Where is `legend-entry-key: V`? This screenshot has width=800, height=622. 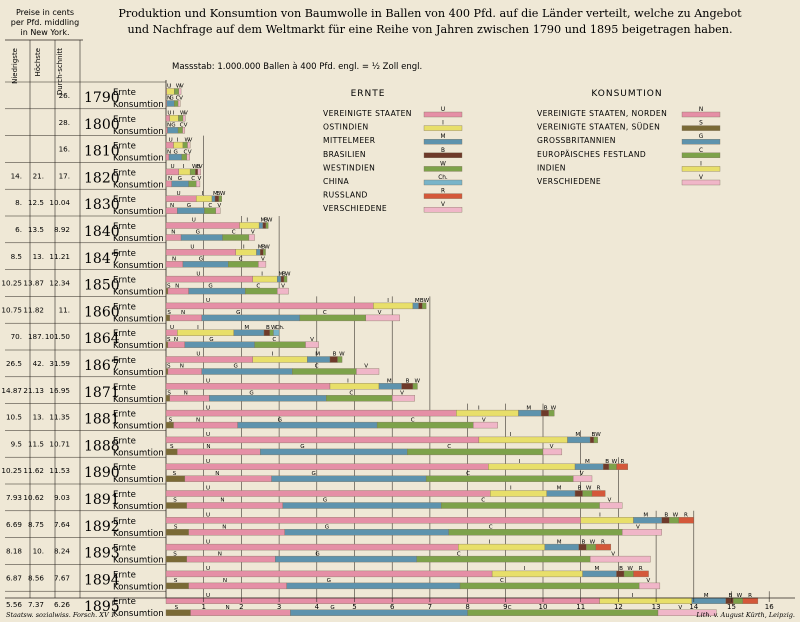
legend-entry-key: V is located at coordinates (443, 205).